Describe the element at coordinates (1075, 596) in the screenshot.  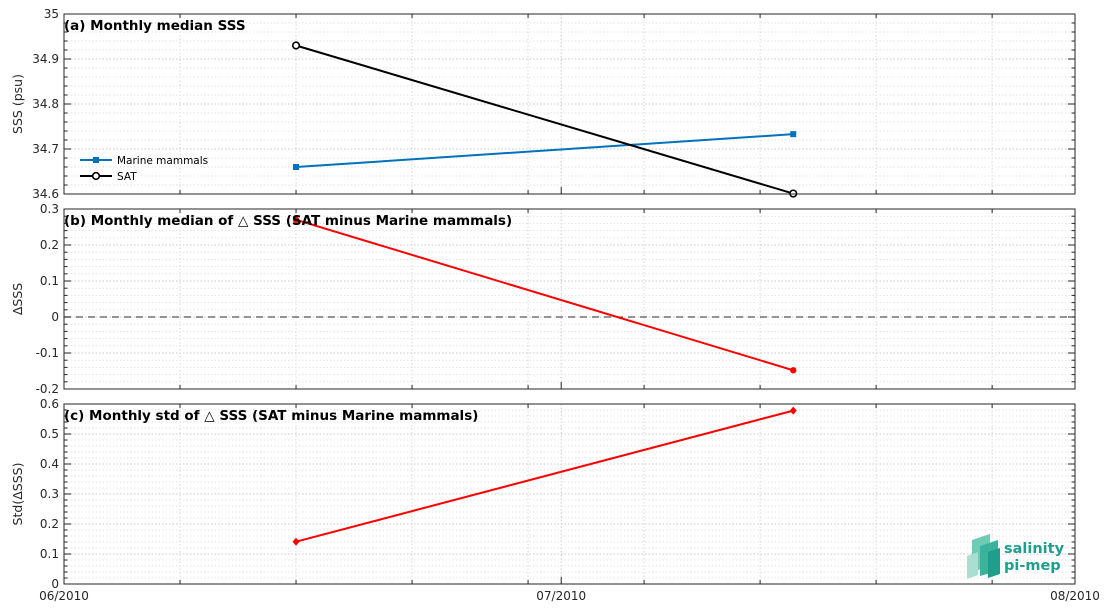
I see `x-tick-label: 08/2010` at that location.